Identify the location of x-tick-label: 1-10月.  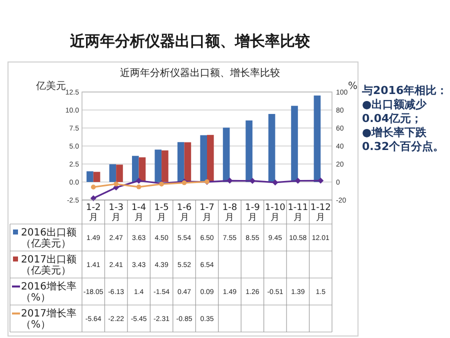
(275, 213).